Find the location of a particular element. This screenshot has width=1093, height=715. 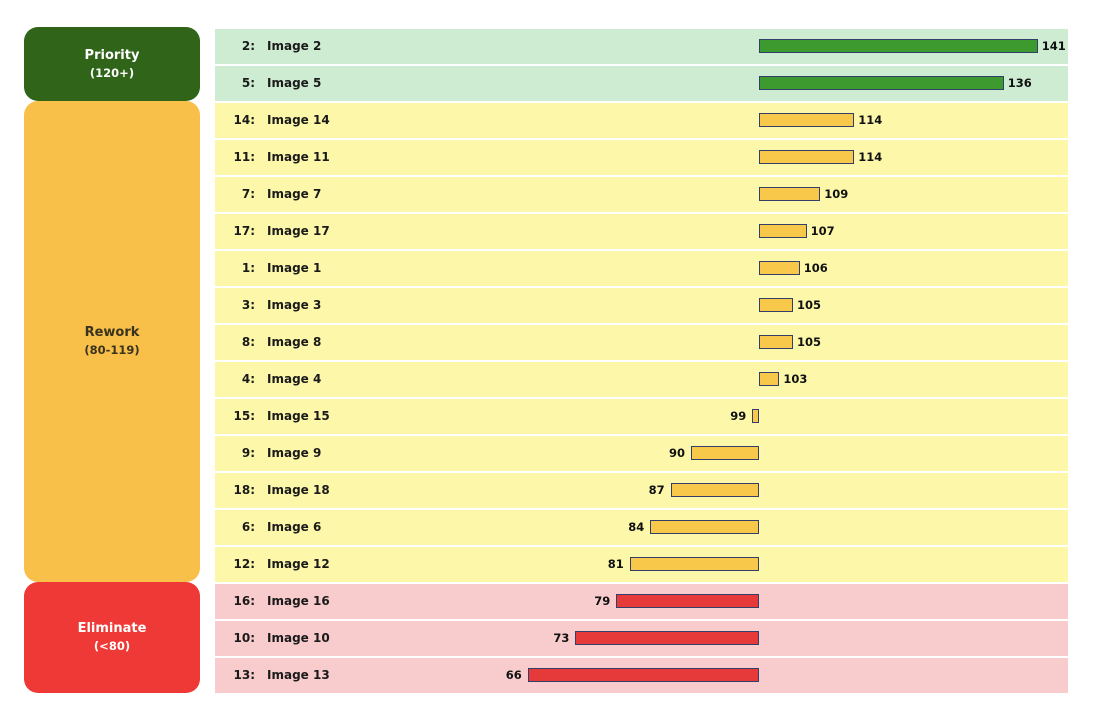

row-label: 13: Image 13 is located at coordinates (272, 675).